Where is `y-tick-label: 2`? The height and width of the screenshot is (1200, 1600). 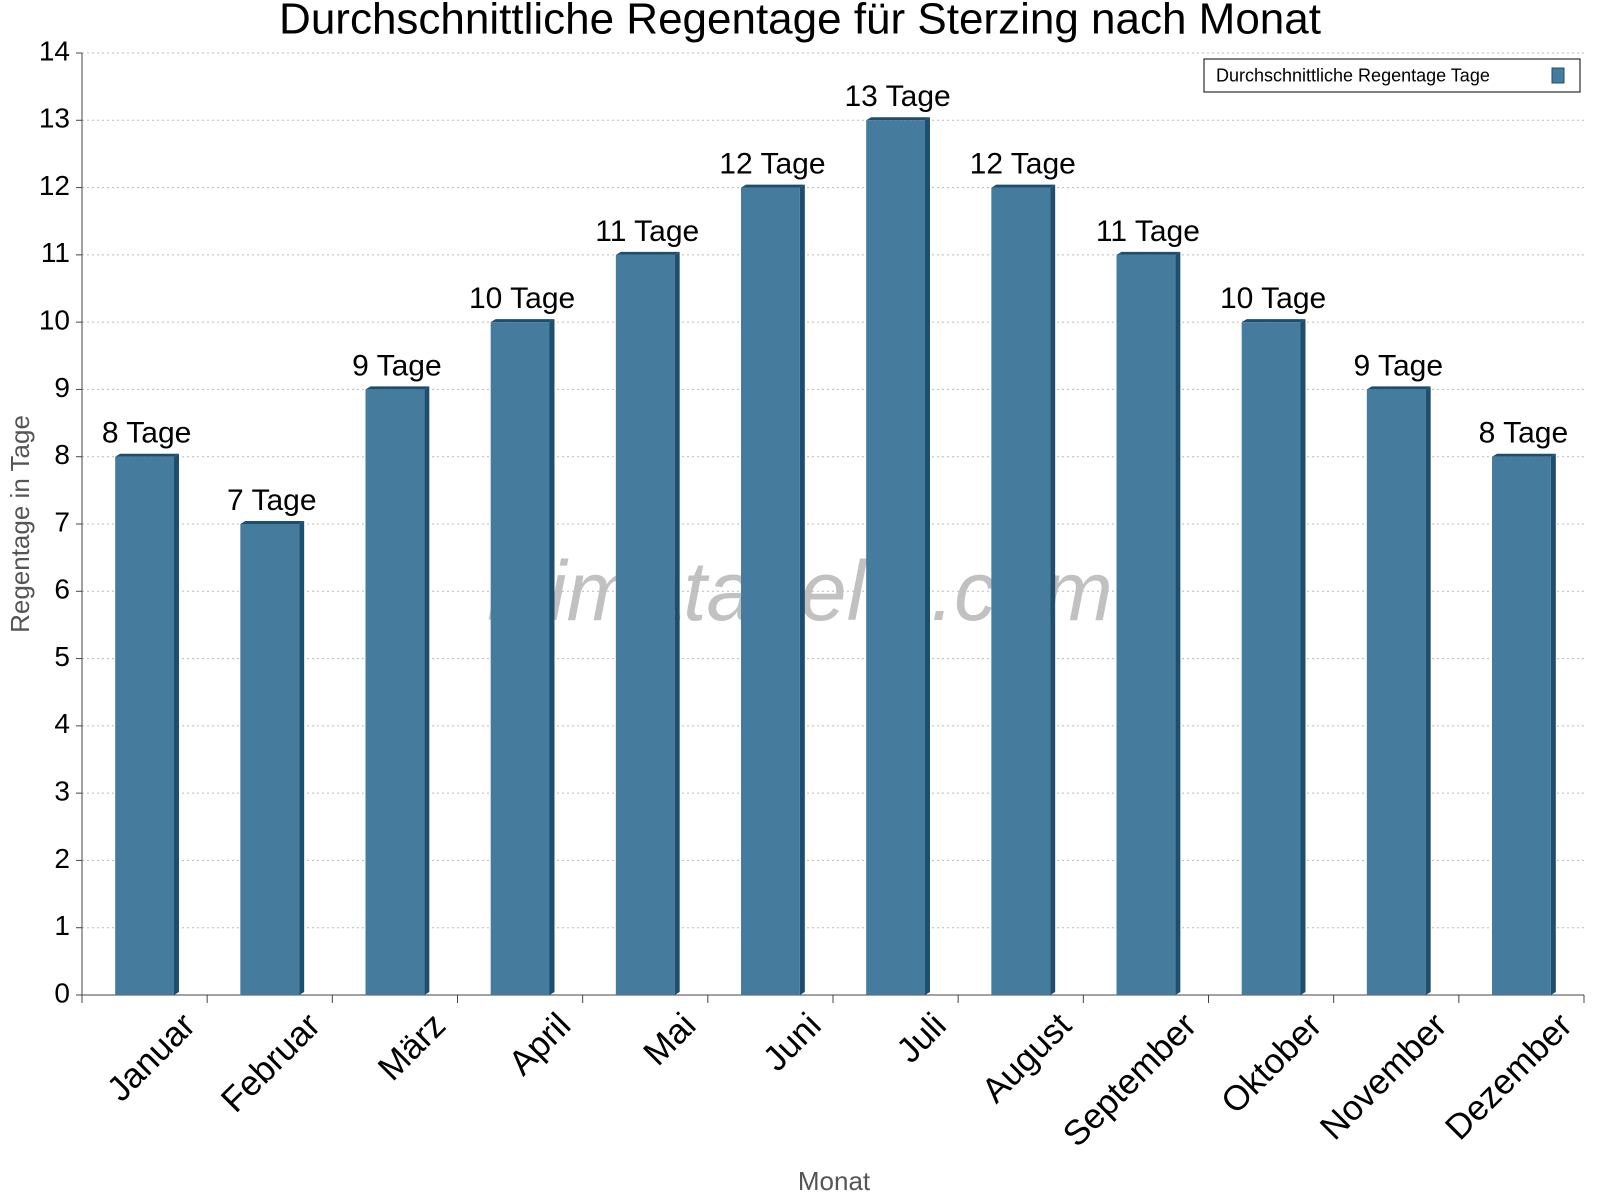
y-tick-label: 2 is located at coordinates (62, 858).